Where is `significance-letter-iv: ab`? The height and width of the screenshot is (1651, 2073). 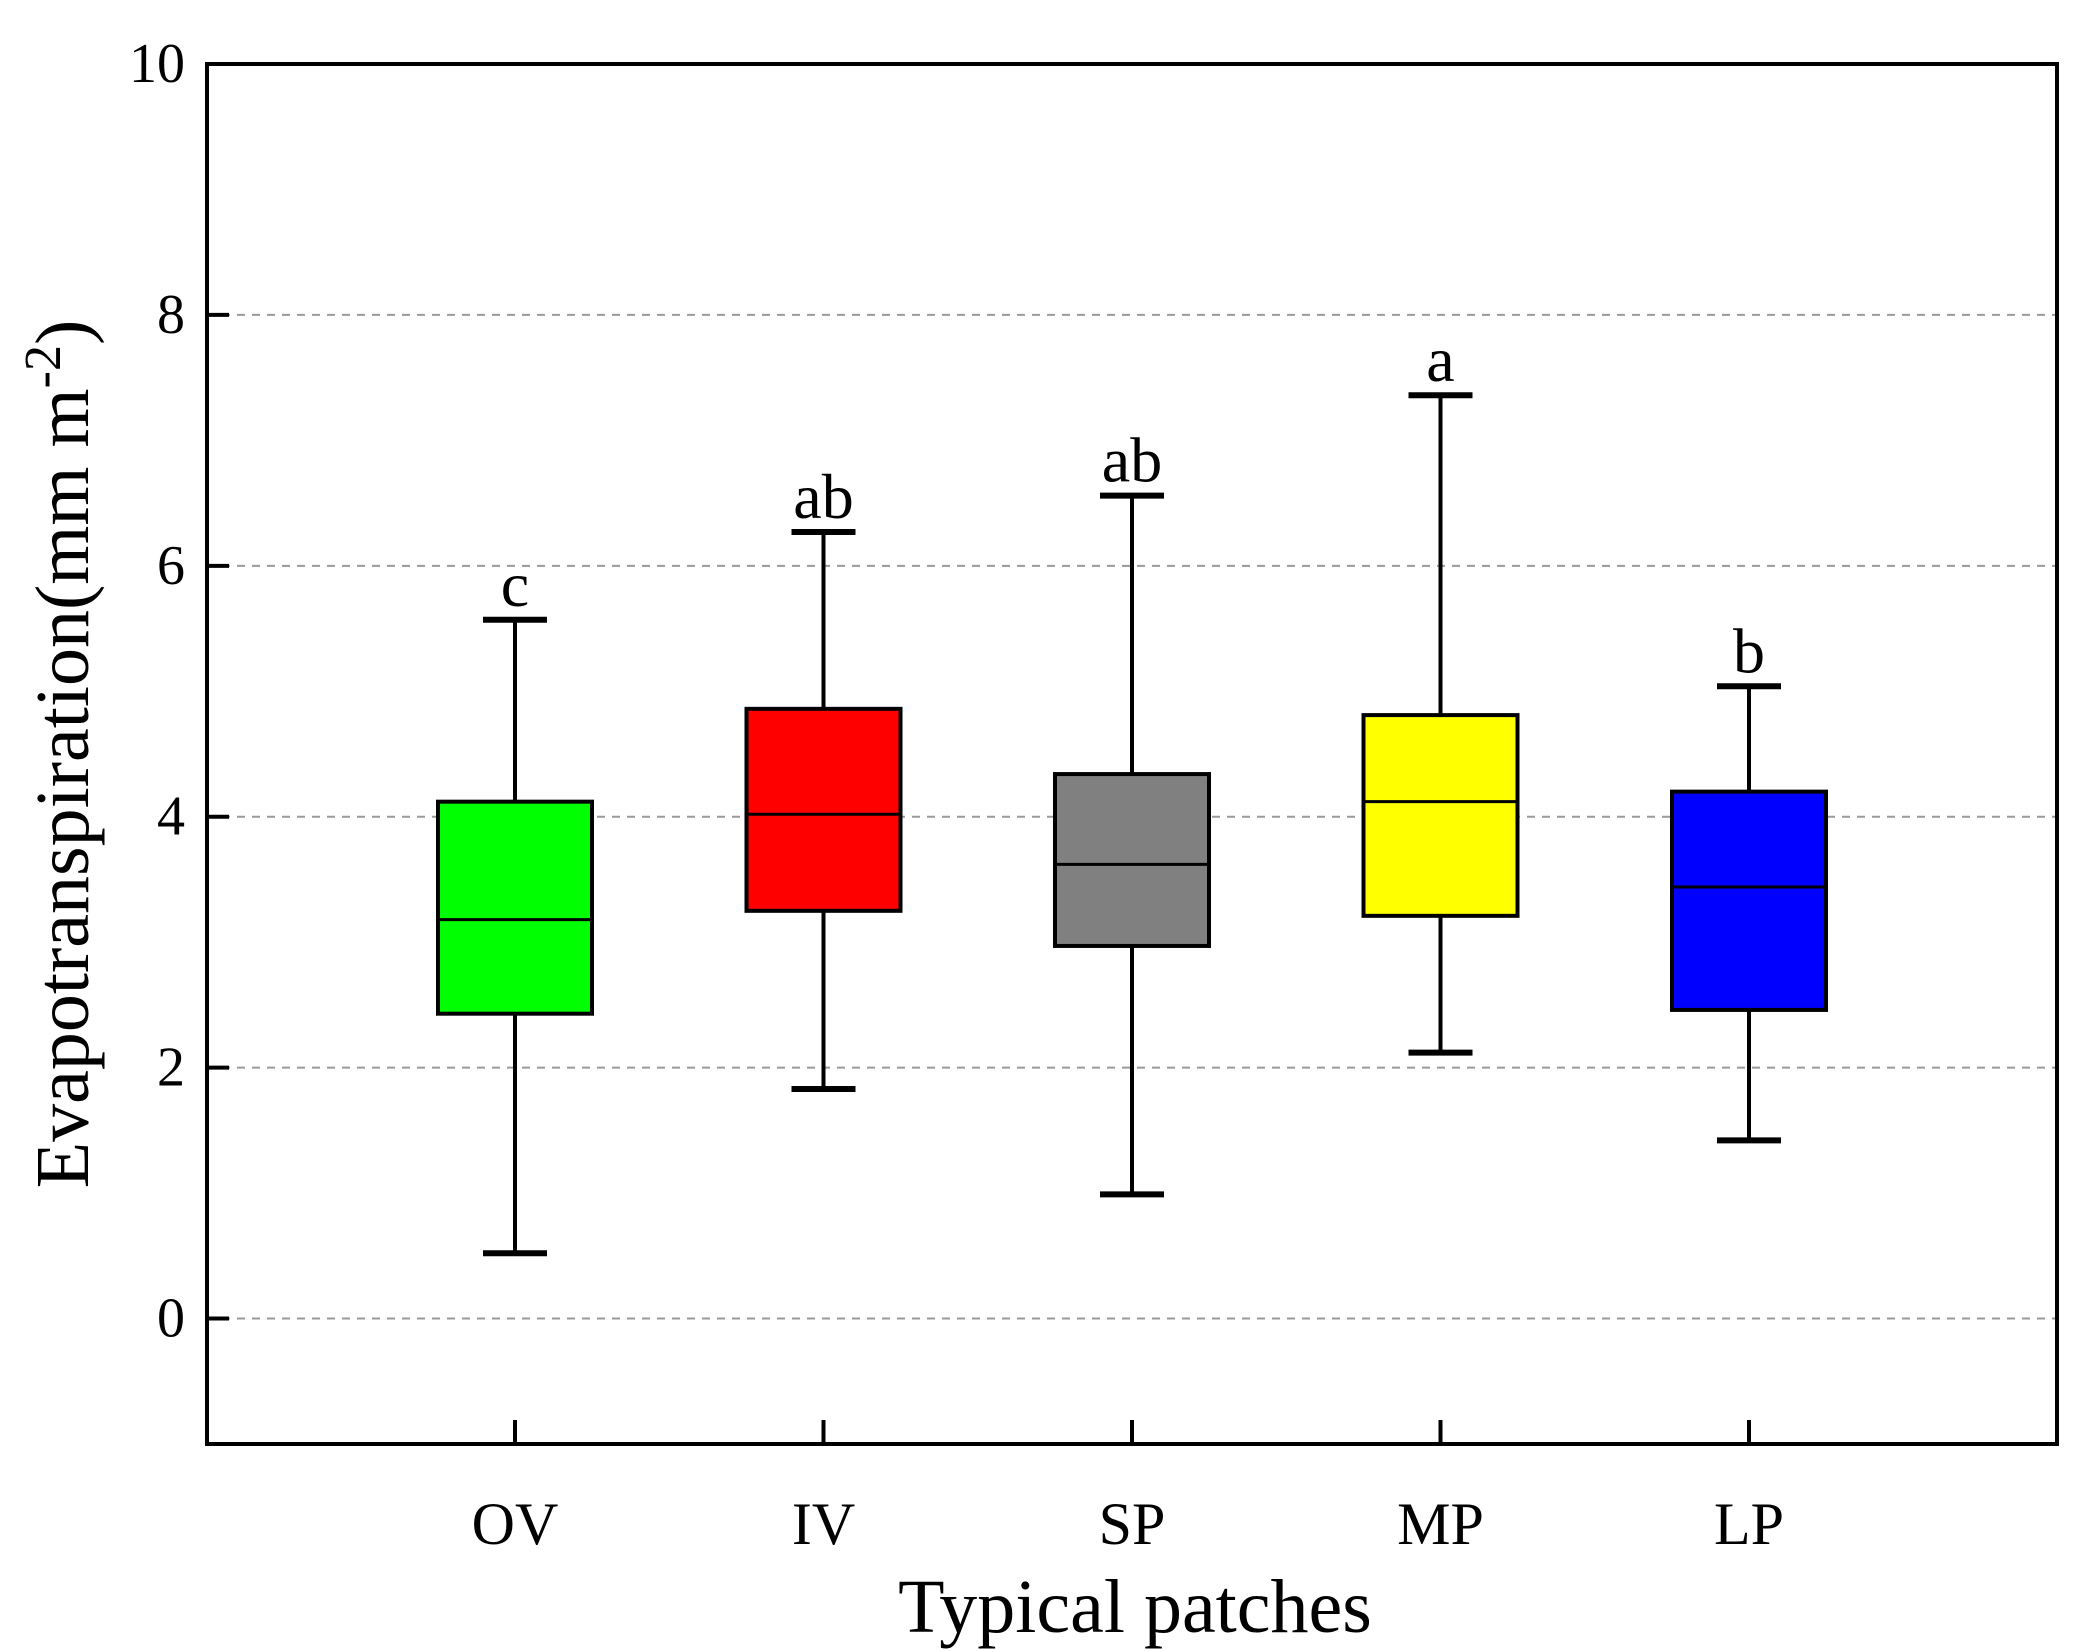 significance-letter-iv: ab is located at coordinates (823, 496).